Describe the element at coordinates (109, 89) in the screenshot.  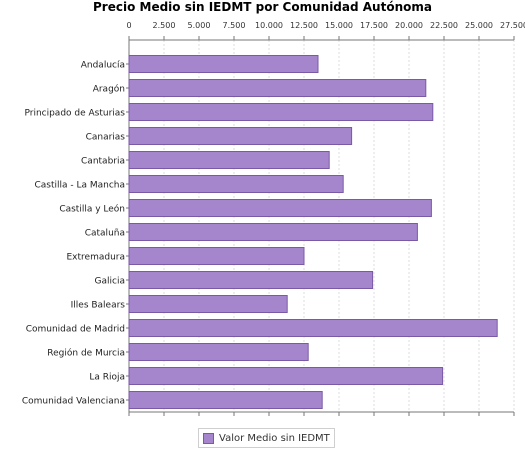
I see `y-tick-label: Aragón` at that location.